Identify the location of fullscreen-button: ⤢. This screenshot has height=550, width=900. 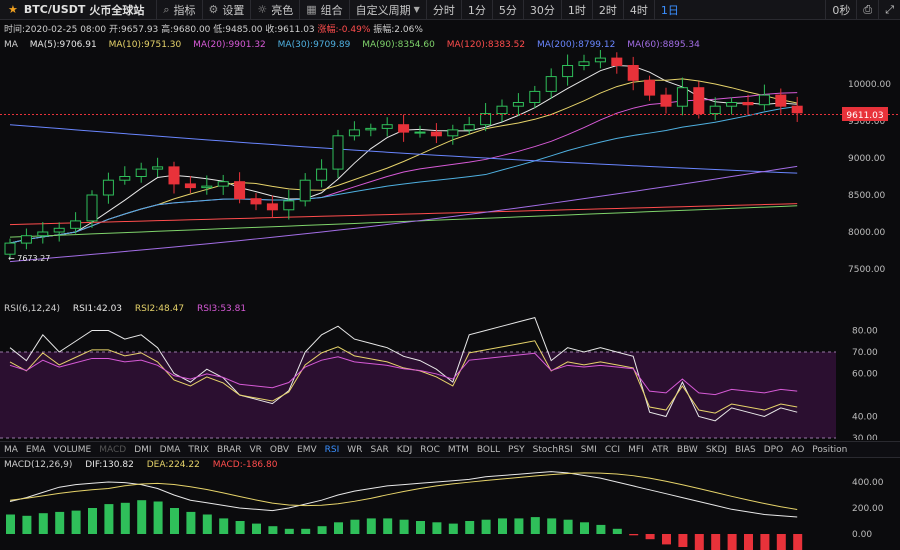
(889, 9).